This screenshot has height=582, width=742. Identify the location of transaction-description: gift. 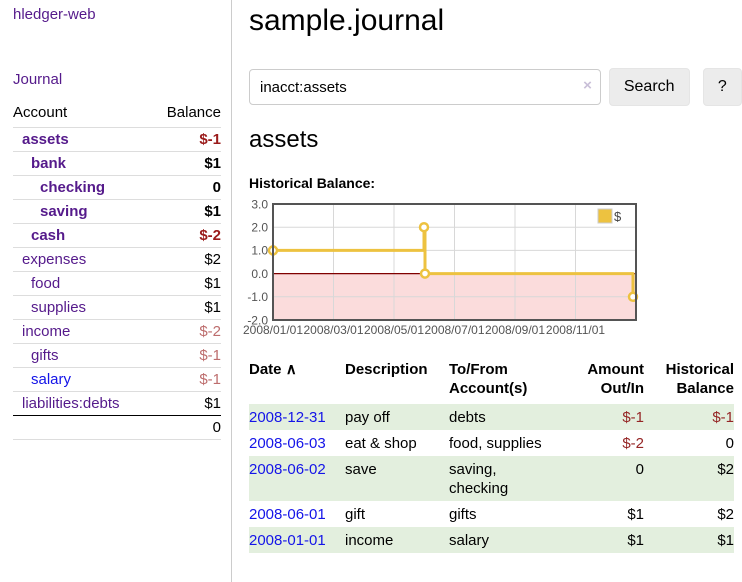
(355, 514).